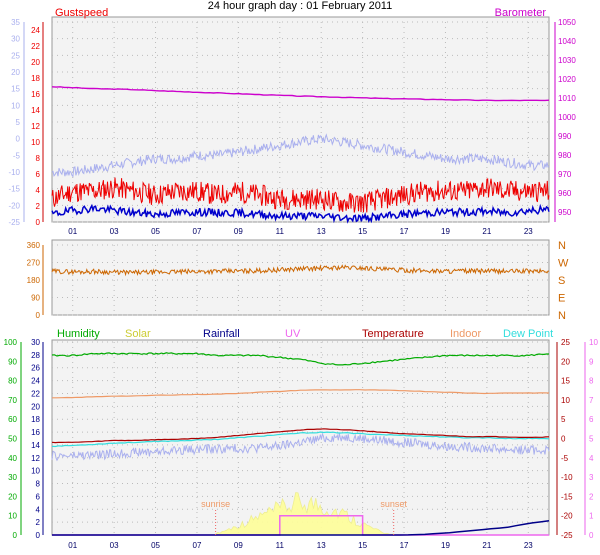 The width and height of the screenshot is (600, 555). Describe the element at coordinates (563, 264) in the screenshot. I see `compass-label: W` at that location.